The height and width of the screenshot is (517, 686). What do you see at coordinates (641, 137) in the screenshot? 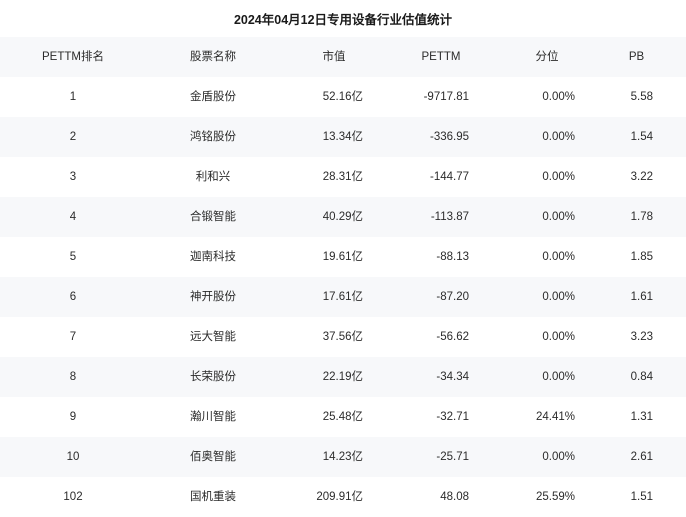
I see `cell-pb: 1.54` at bounding box center [641, 137].